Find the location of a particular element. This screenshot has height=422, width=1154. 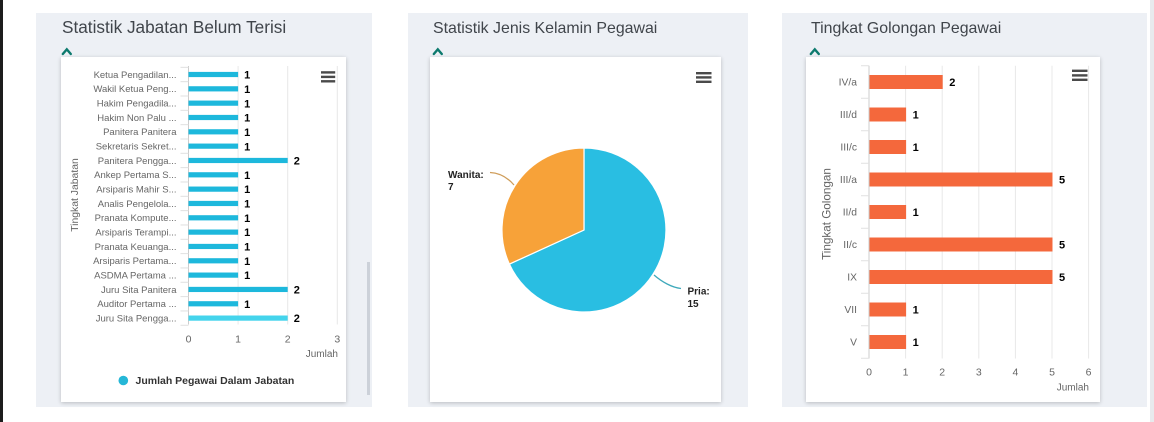

svg-text: Statistik Jabatan Belum Terisi is located at coordinates (174, 27).